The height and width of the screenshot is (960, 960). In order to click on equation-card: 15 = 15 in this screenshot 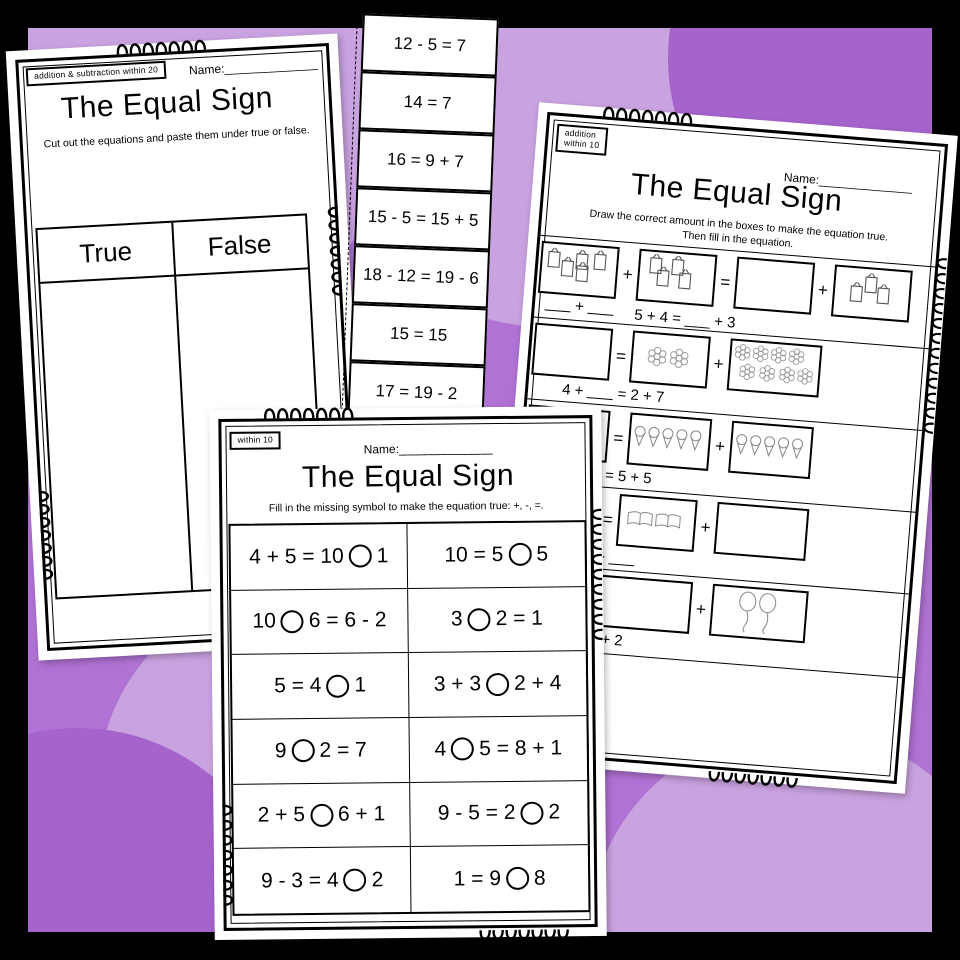, I will do `click(418, 335)`.